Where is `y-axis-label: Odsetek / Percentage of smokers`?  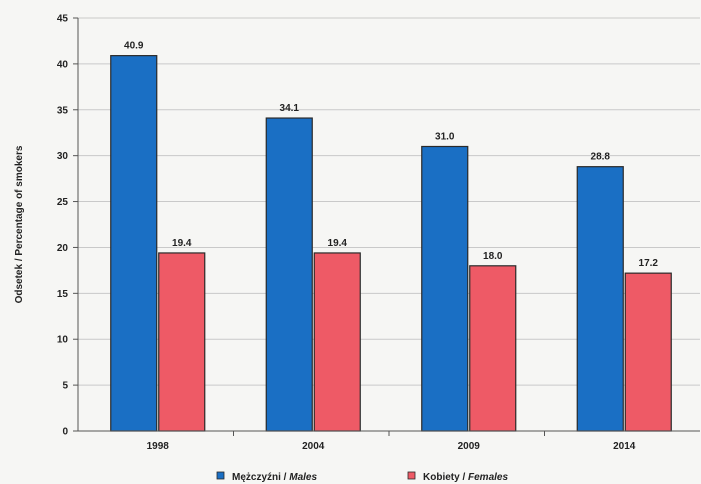
y-axis-label: Odsetek / Percentage of smokers is located at coordinates (19, 224).